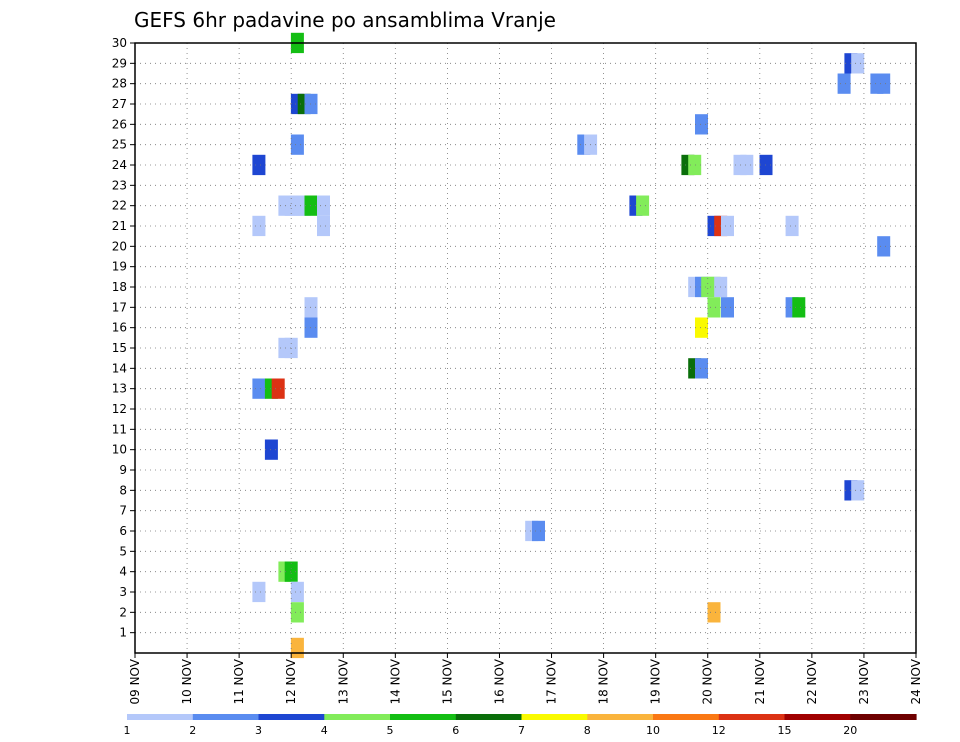  Describe the element at coordinates (119, 348) in the screenshot. I see `y-tick-label: 15` at that location.